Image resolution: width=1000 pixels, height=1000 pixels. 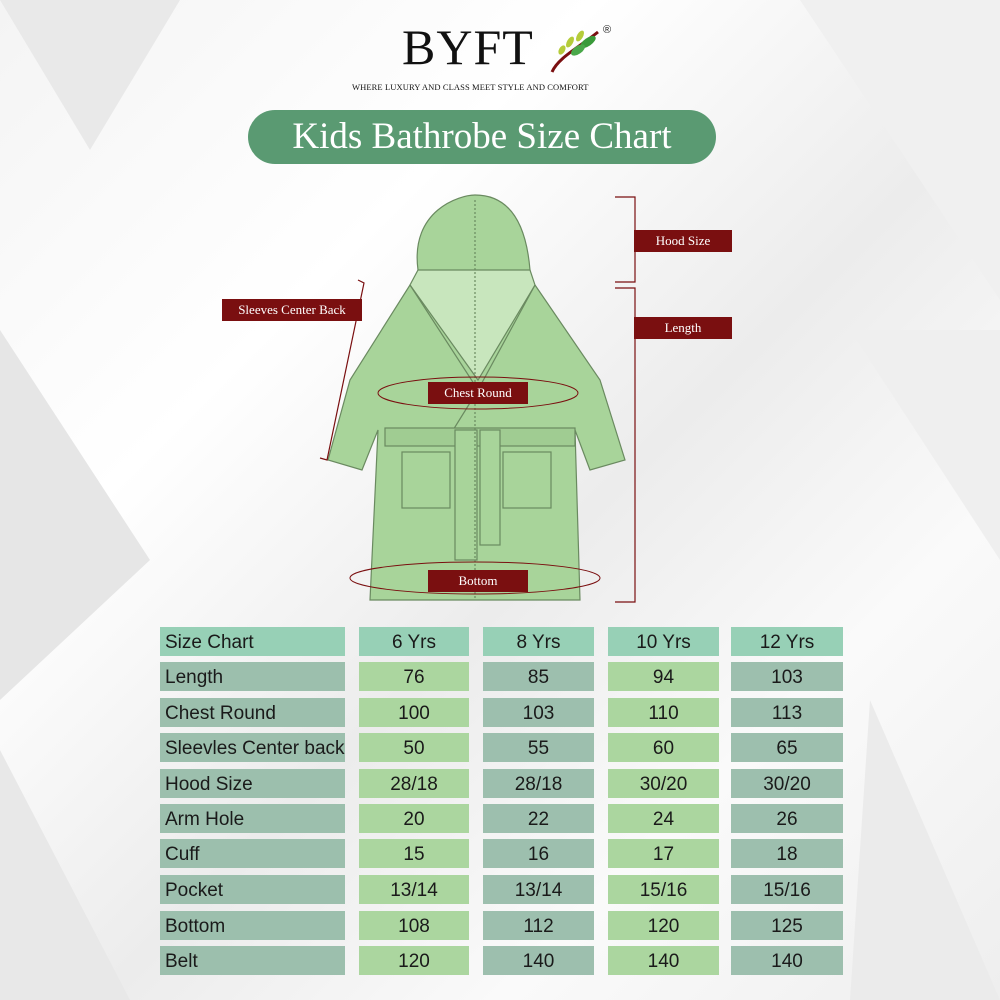 What do you see at coordinates (787, 747) in the screenshot?
I see `table-cell: 65` at bounding box center [787, 747].